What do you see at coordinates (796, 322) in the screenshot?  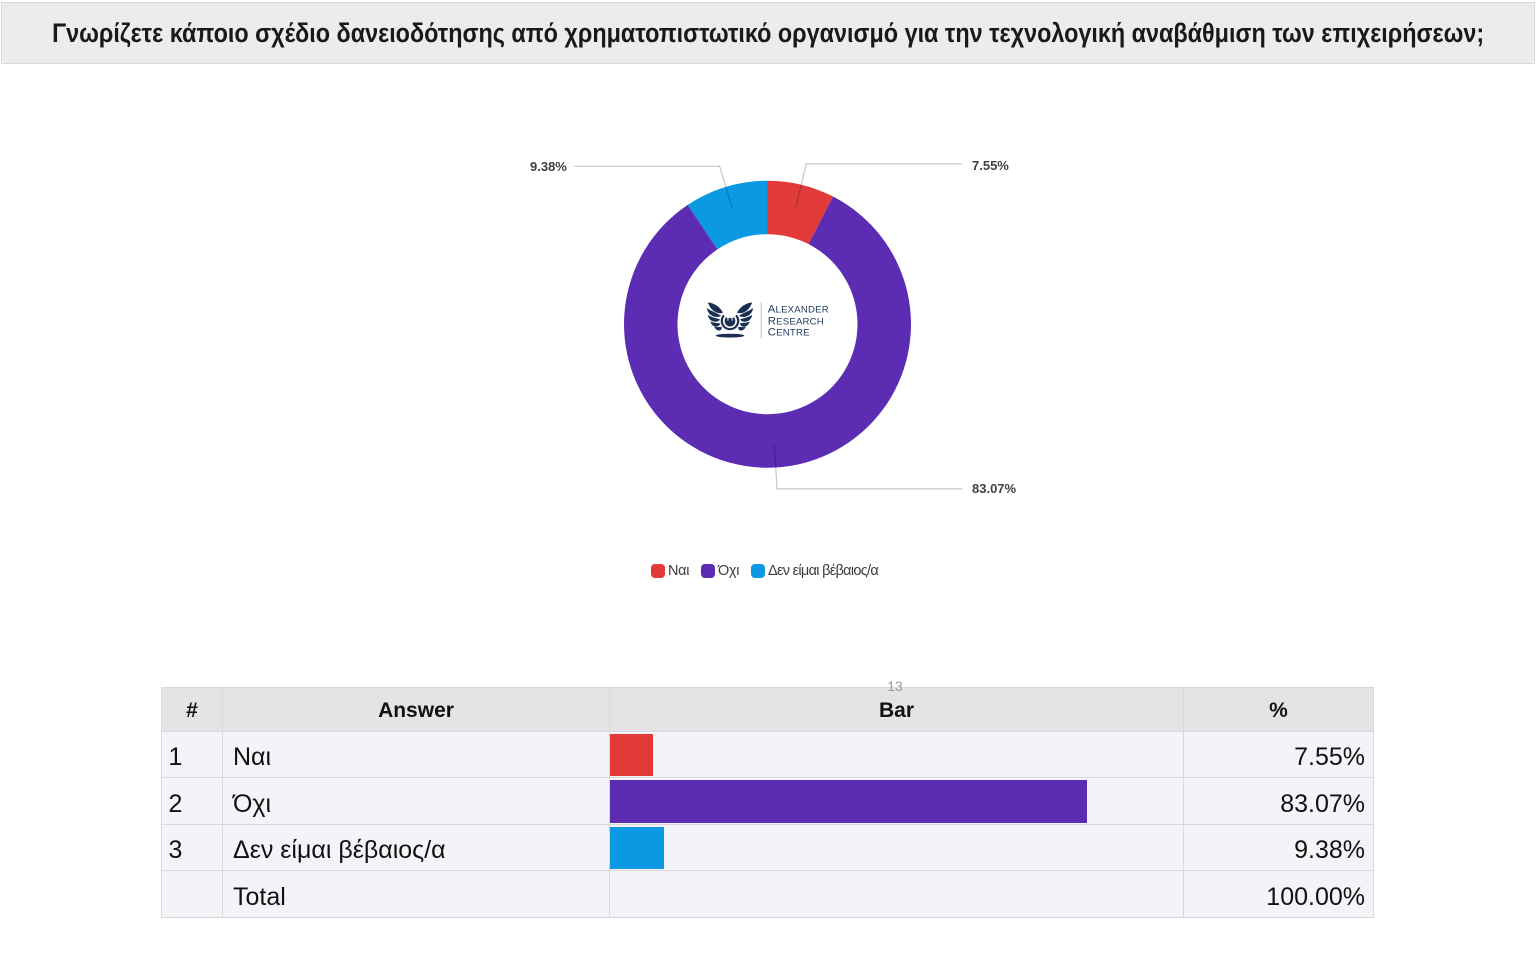 I see `svg-text: RESEARCH` at bounding box center [796, 322].